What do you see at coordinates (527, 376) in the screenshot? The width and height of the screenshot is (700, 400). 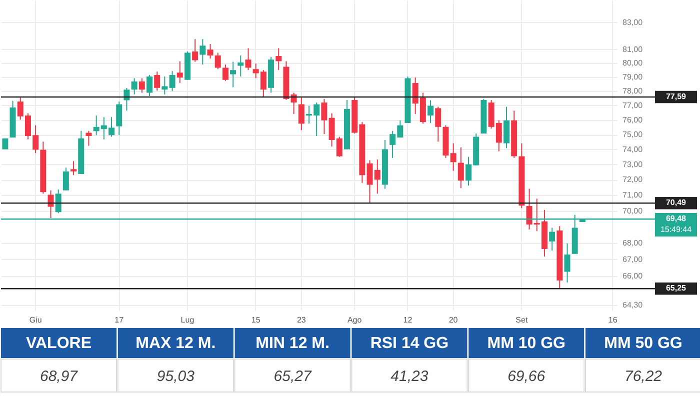 I see `text: 69,66` at bounding box center [527, 376].